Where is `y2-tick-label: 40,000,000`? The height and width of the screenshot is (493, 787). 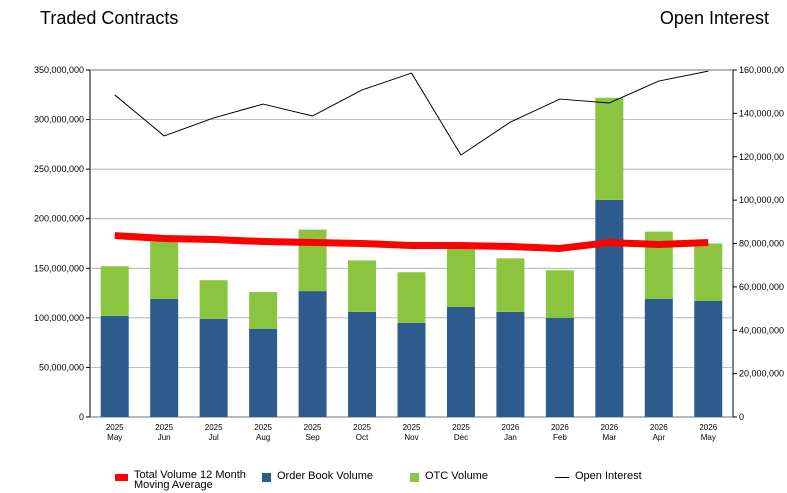 y2-tick-label: 40,000,000 is located at coordinates (761, 330).